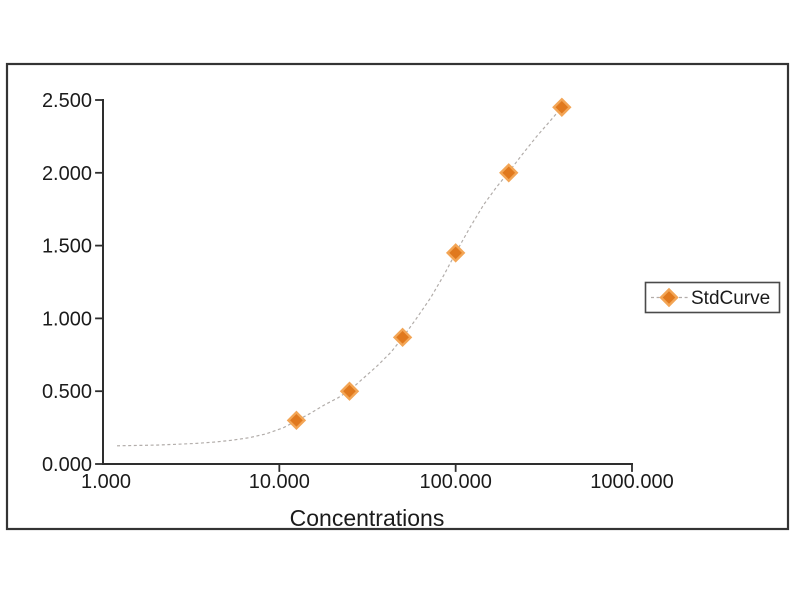 This screenshot has height=600, width=800. What do you see at coordinates (67, 319) in the screenshot?
I see `y-tick-label: 1.000` at bounding box center [67, 319].